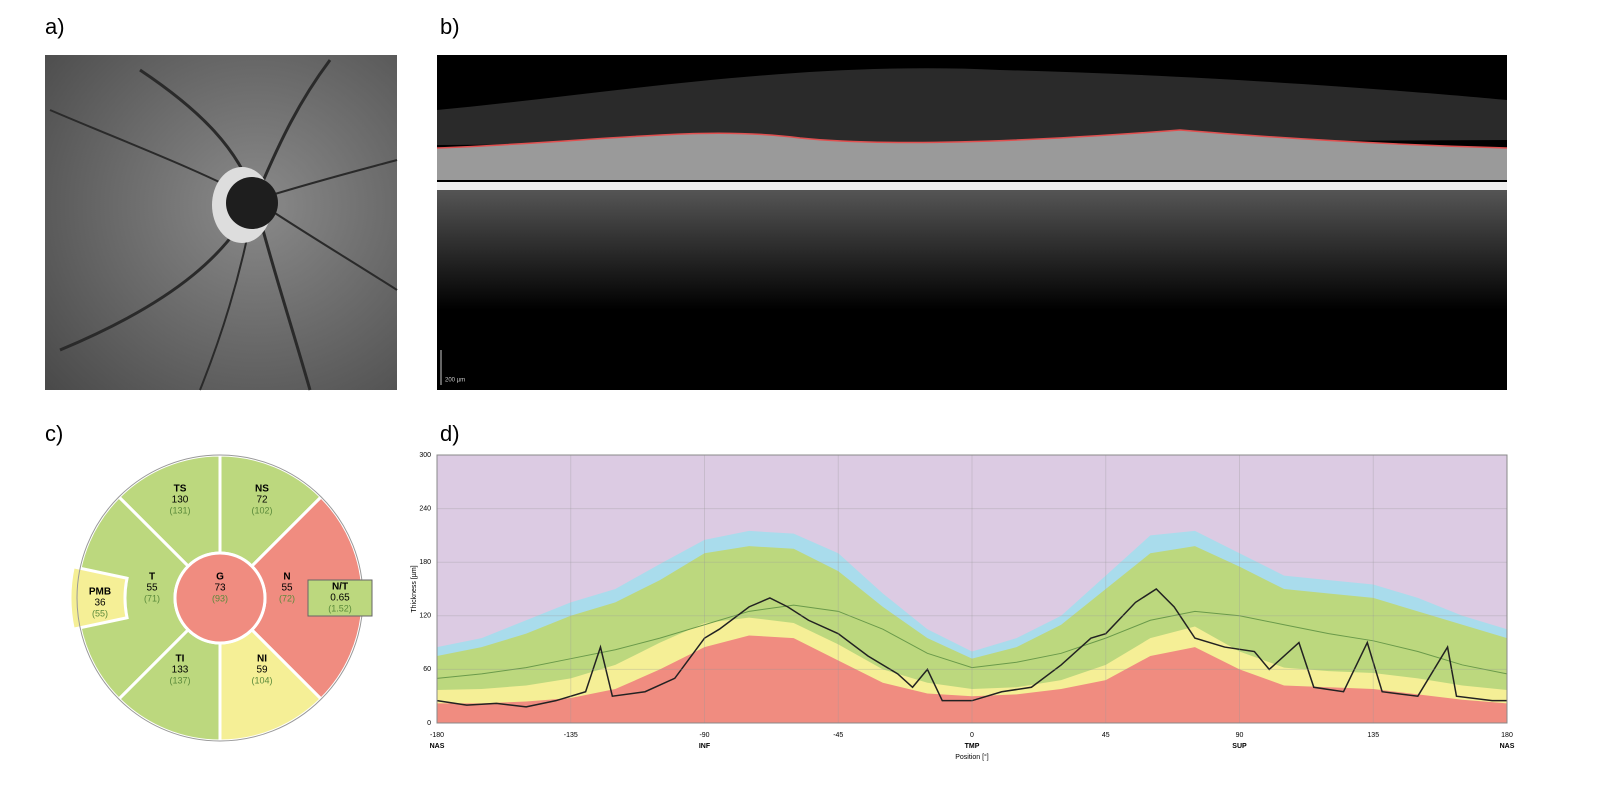 The height and width of the screenshot is (805, 1602). Describe the element at coordinates (414, 588) in the screenshot. I see `y-axis-title: Thickness [µm]` at that location.